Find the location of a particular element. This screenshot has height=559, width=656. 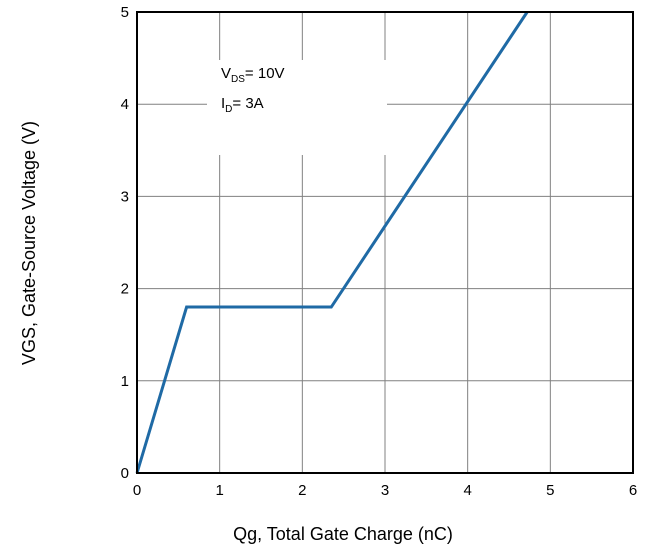

annotation-id: ID= 3A is located at coordinates (242, 105).